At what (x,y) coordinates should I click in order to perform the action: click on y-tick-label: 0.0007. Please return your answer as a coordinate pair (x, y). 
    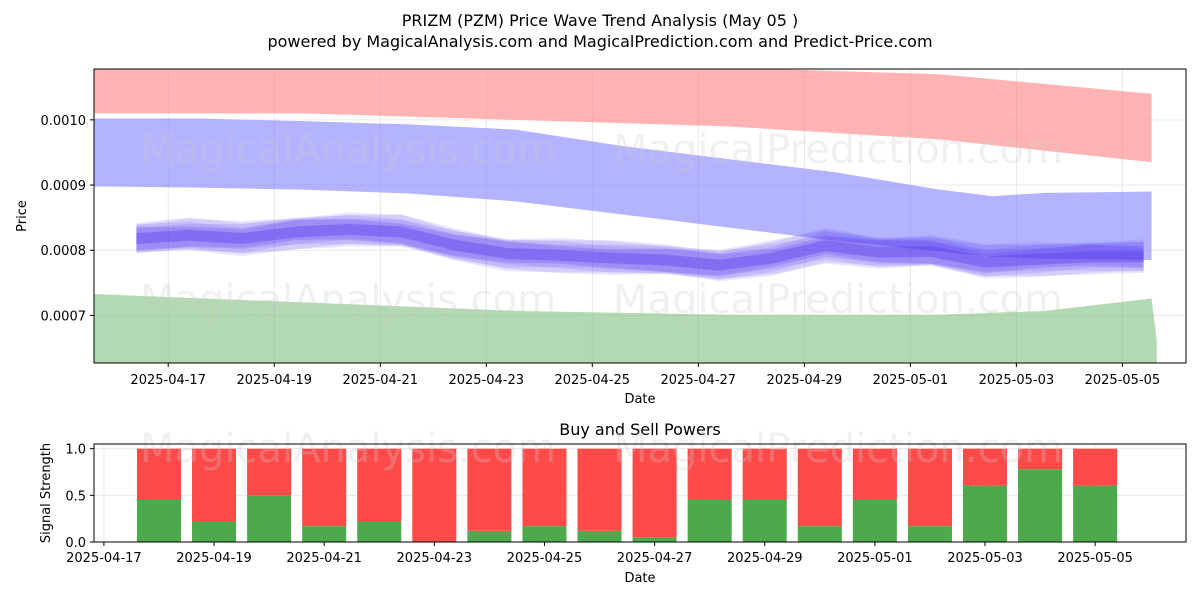
    Looking at the image, I should click on (64, 316).